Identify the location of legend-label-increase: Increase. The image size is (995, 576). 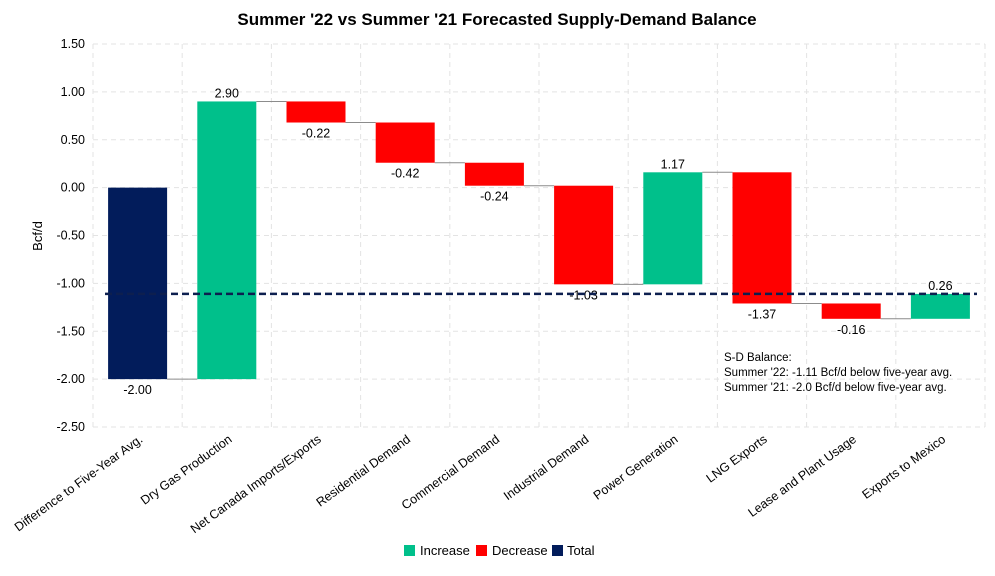
(445, 550).